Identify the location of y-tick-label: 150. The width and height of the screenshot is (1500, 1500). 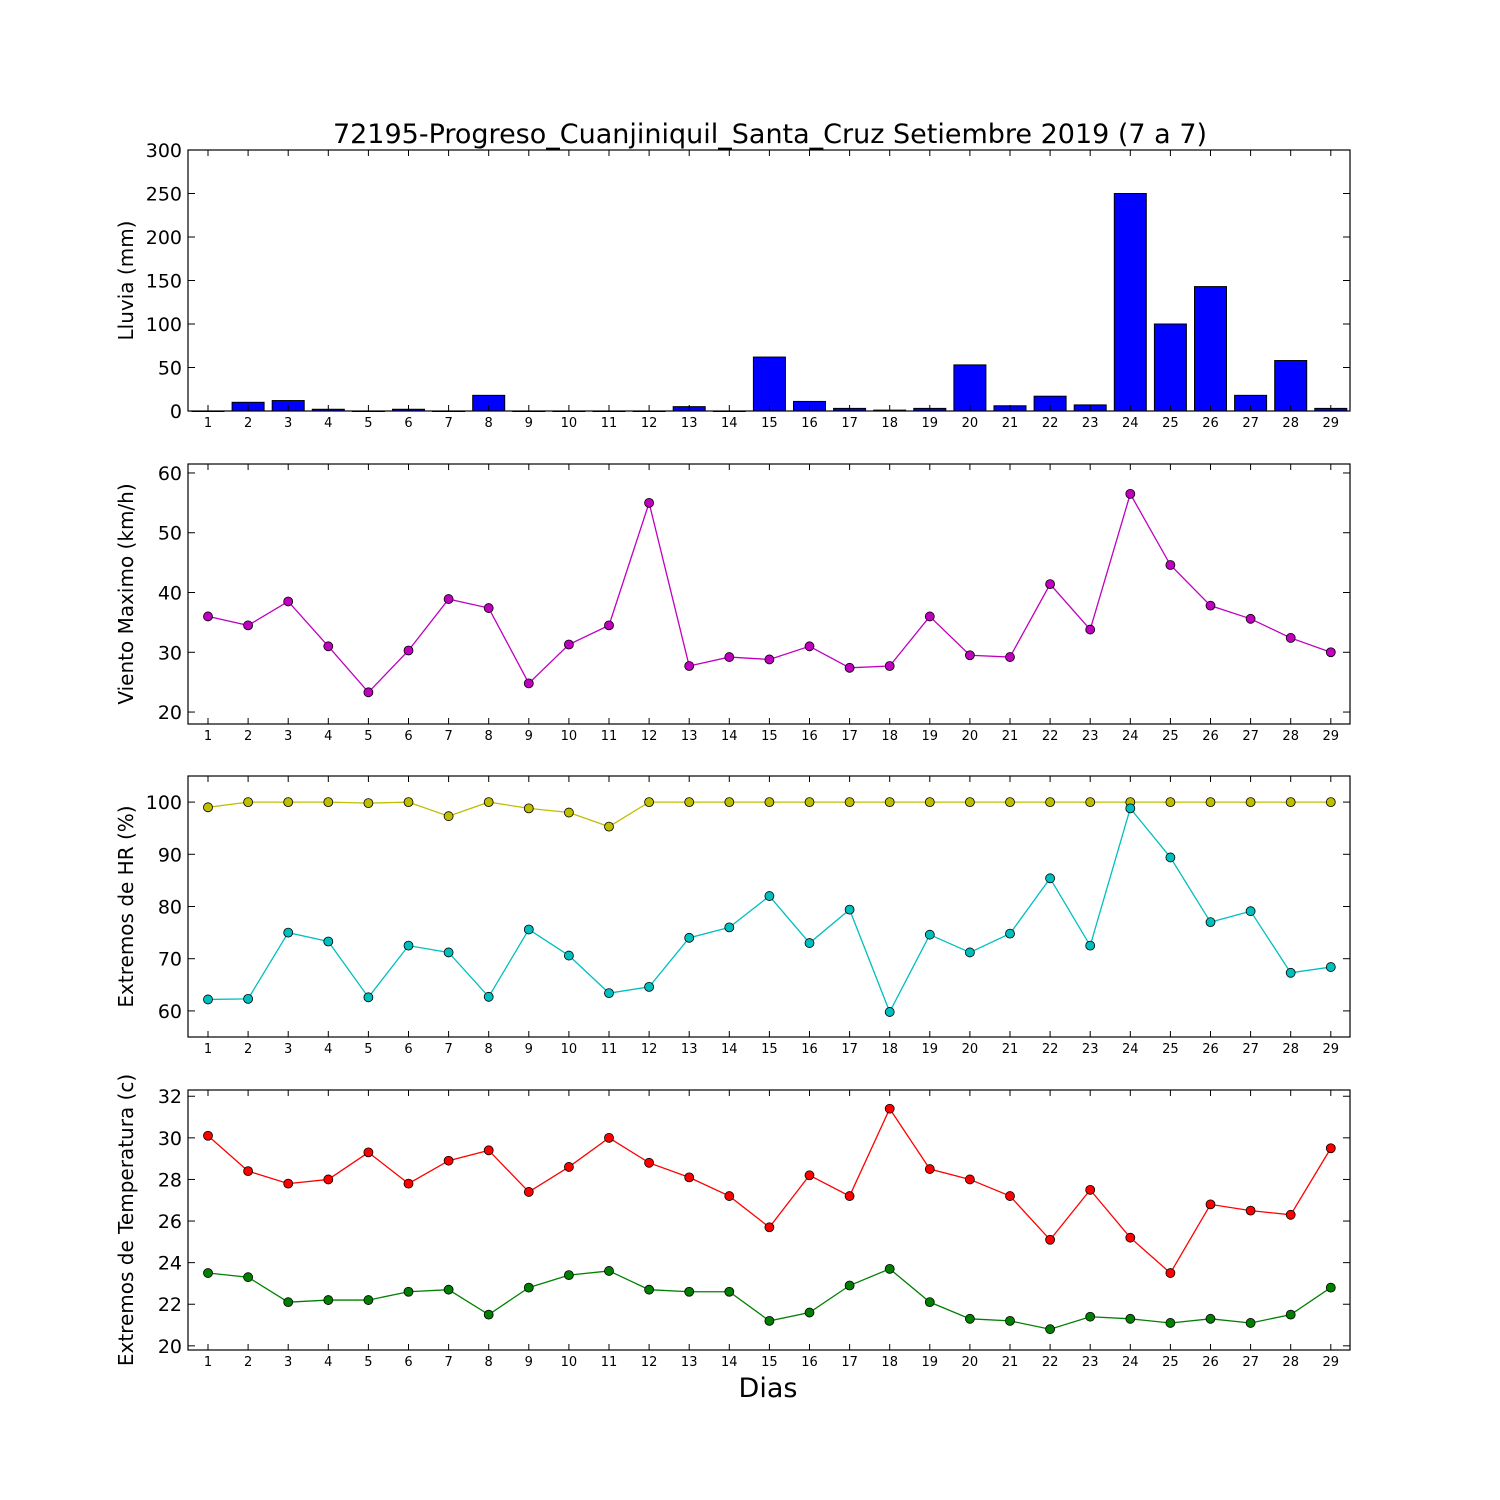
(164, 282).